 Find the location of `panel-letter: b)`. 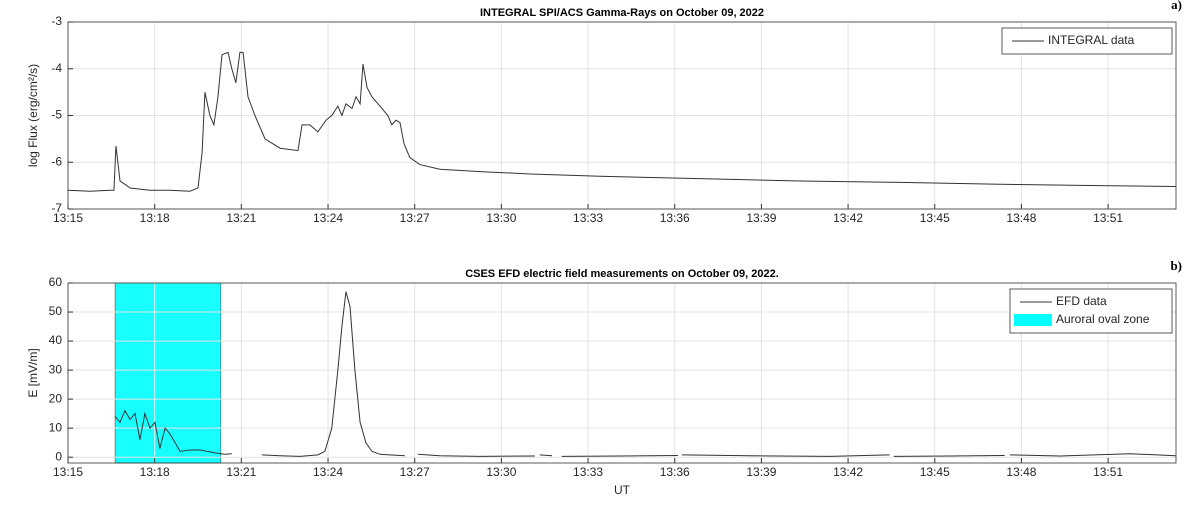

panel-letter: b) is located at coordinates (1176, 265).